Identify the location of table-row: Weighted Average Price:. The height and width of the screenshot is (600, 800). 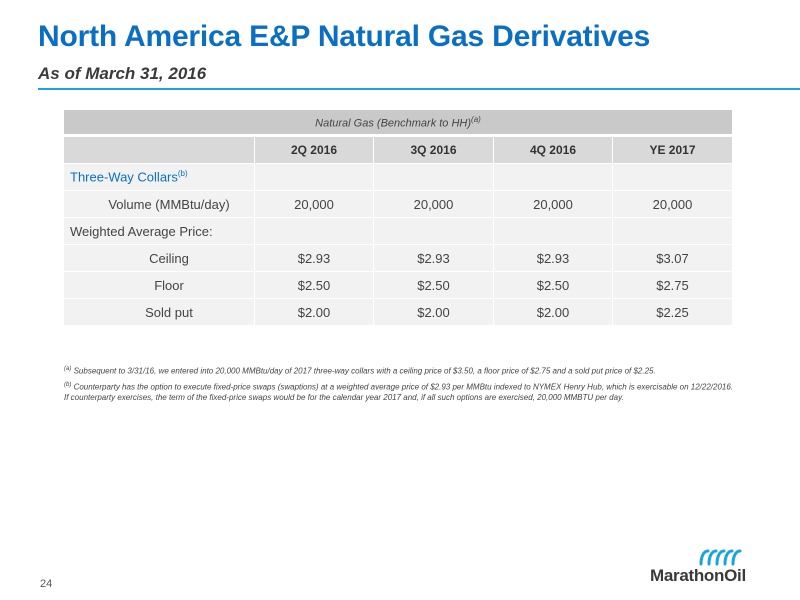
(398, 231).